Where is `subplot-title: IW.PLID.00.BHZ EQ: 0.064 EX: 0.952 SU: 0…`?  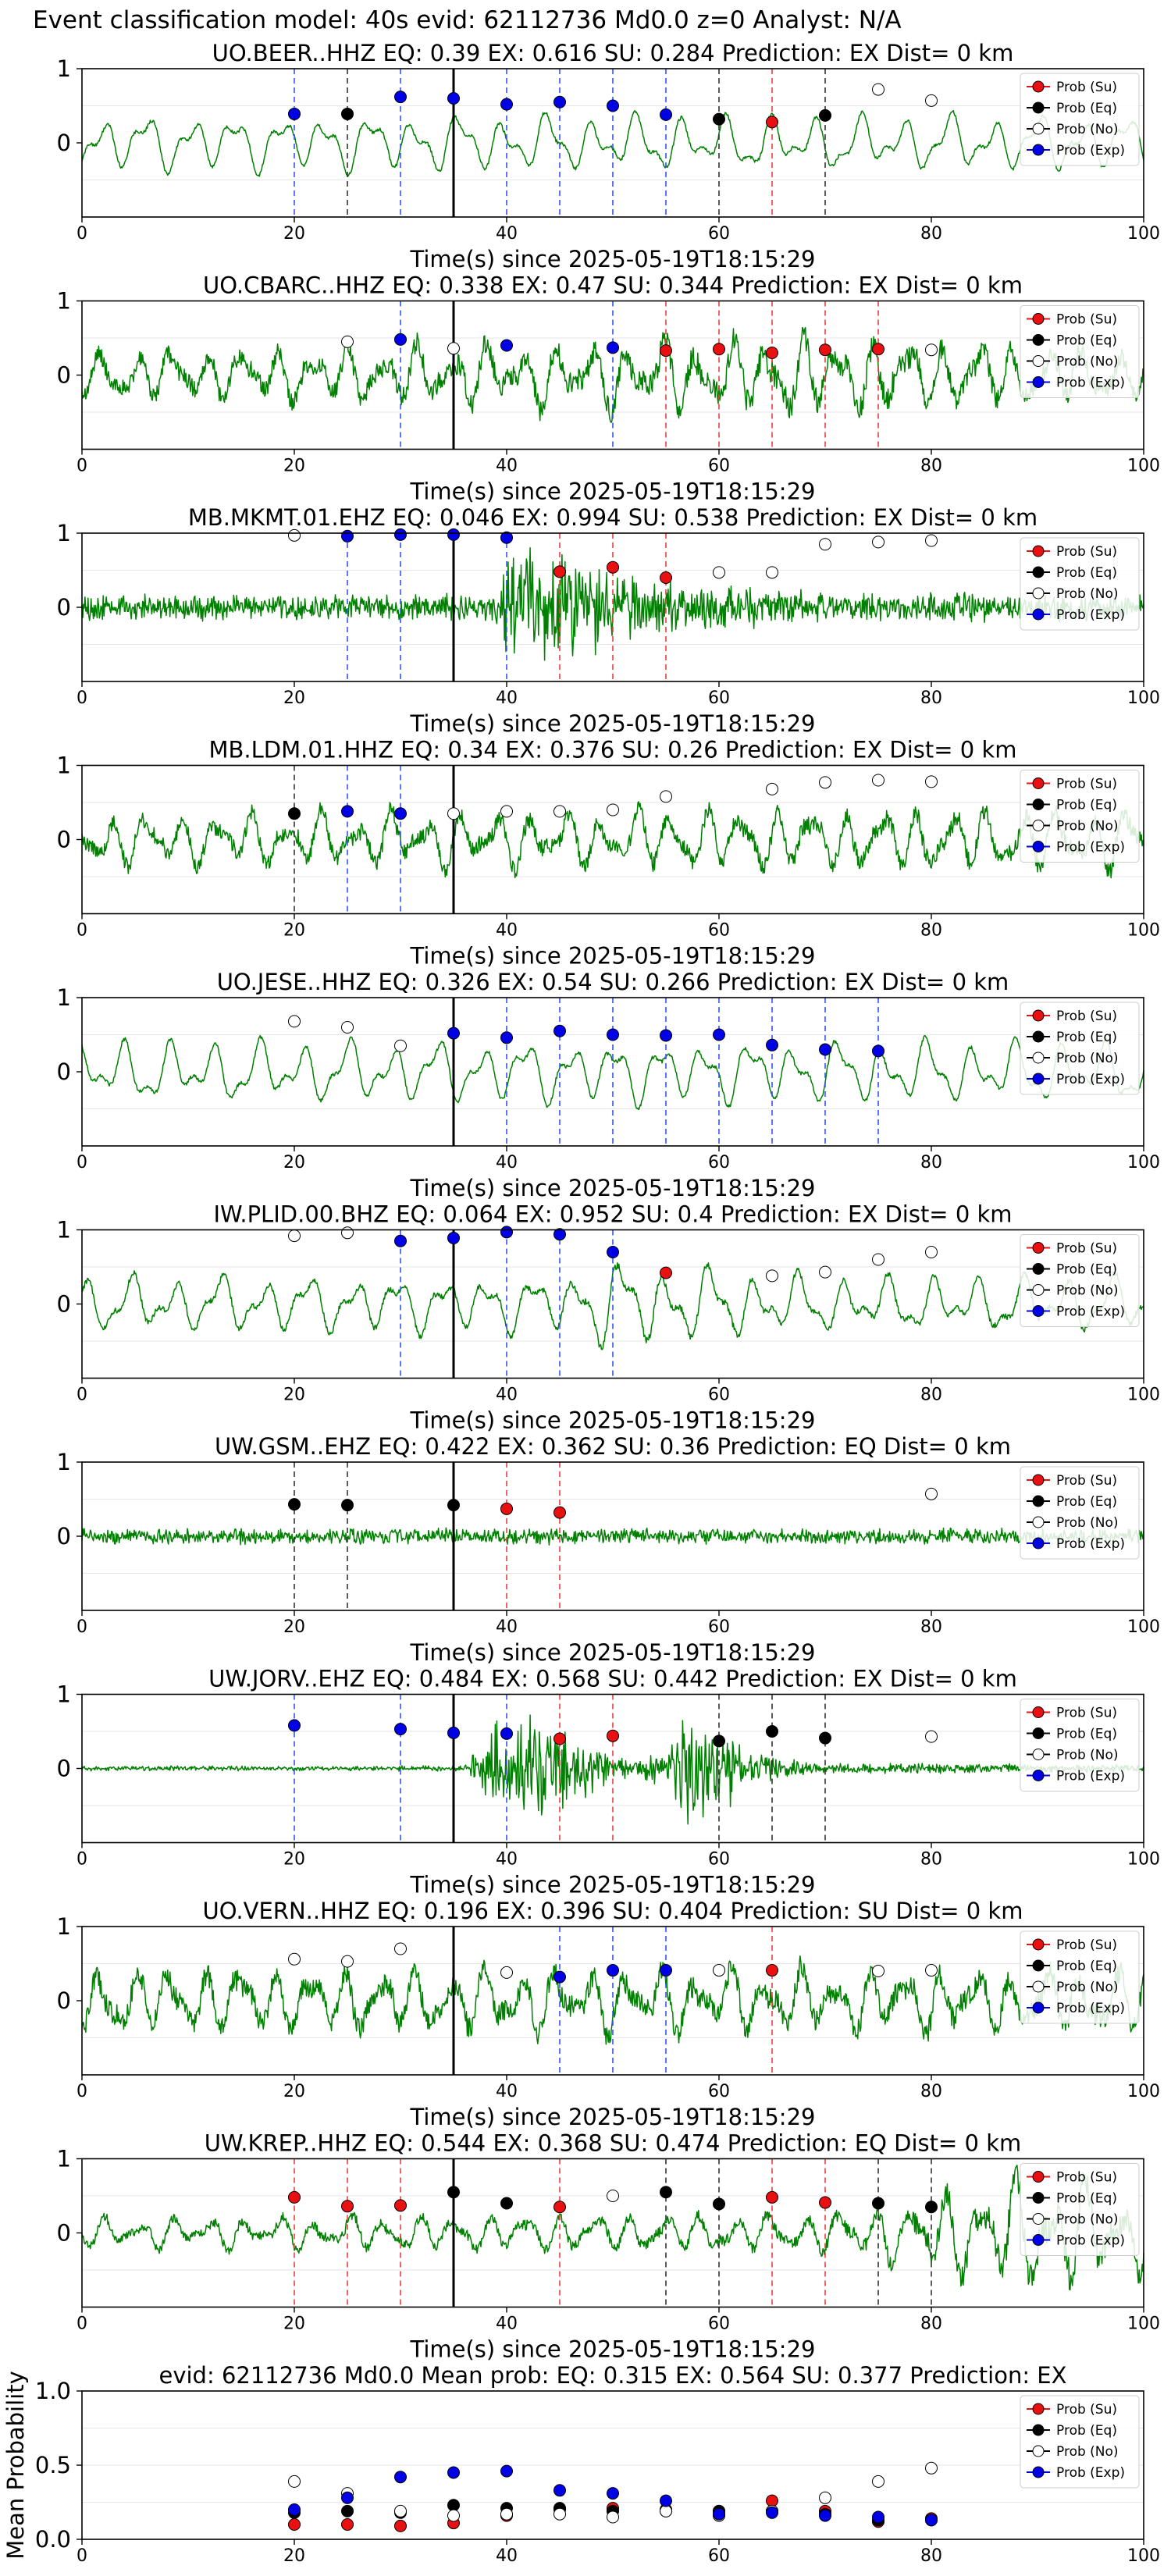
subplot-title: IW.PLID.00.BHZ EQ: 0.064 EX: 0.952 SU: 0… is located at coordinates (612, 1214).